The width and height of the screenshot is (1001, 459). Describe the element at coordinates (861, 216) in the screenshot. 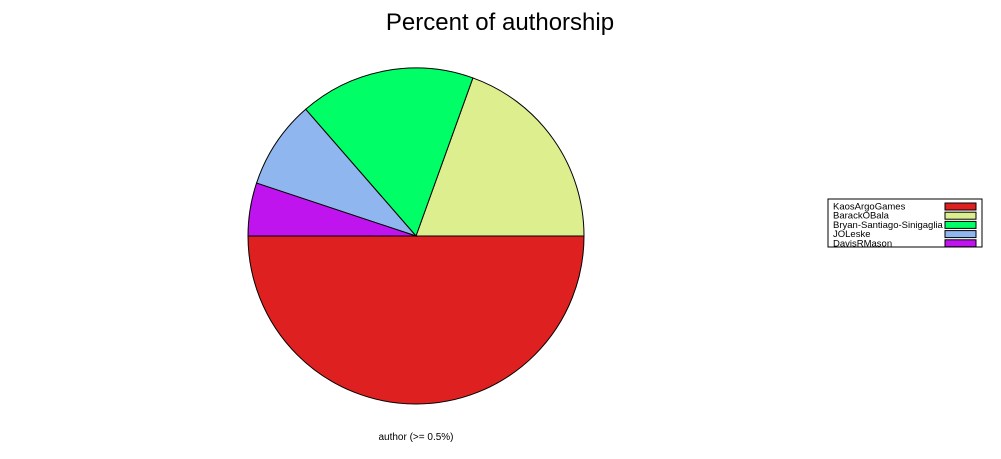

I see `legend-label: BarackOBala` at that location.